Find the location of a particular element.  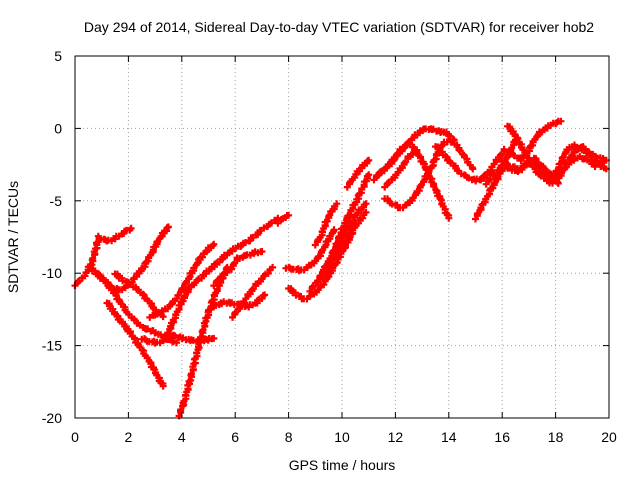

series-track-c is located at coordinates (132, 258).